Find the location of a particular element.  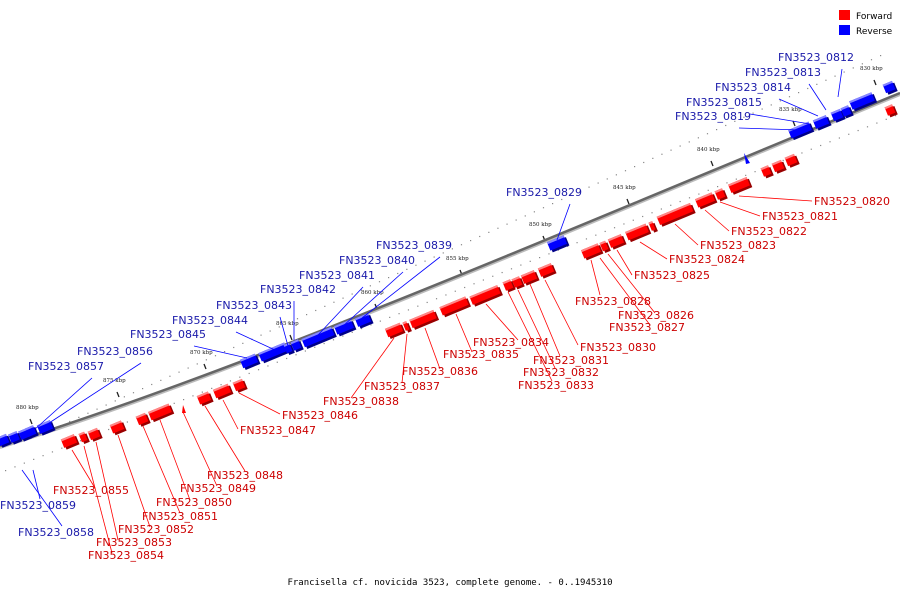

reverse-gene-label: FN3523_0857 is located at coordinates (66, 366).